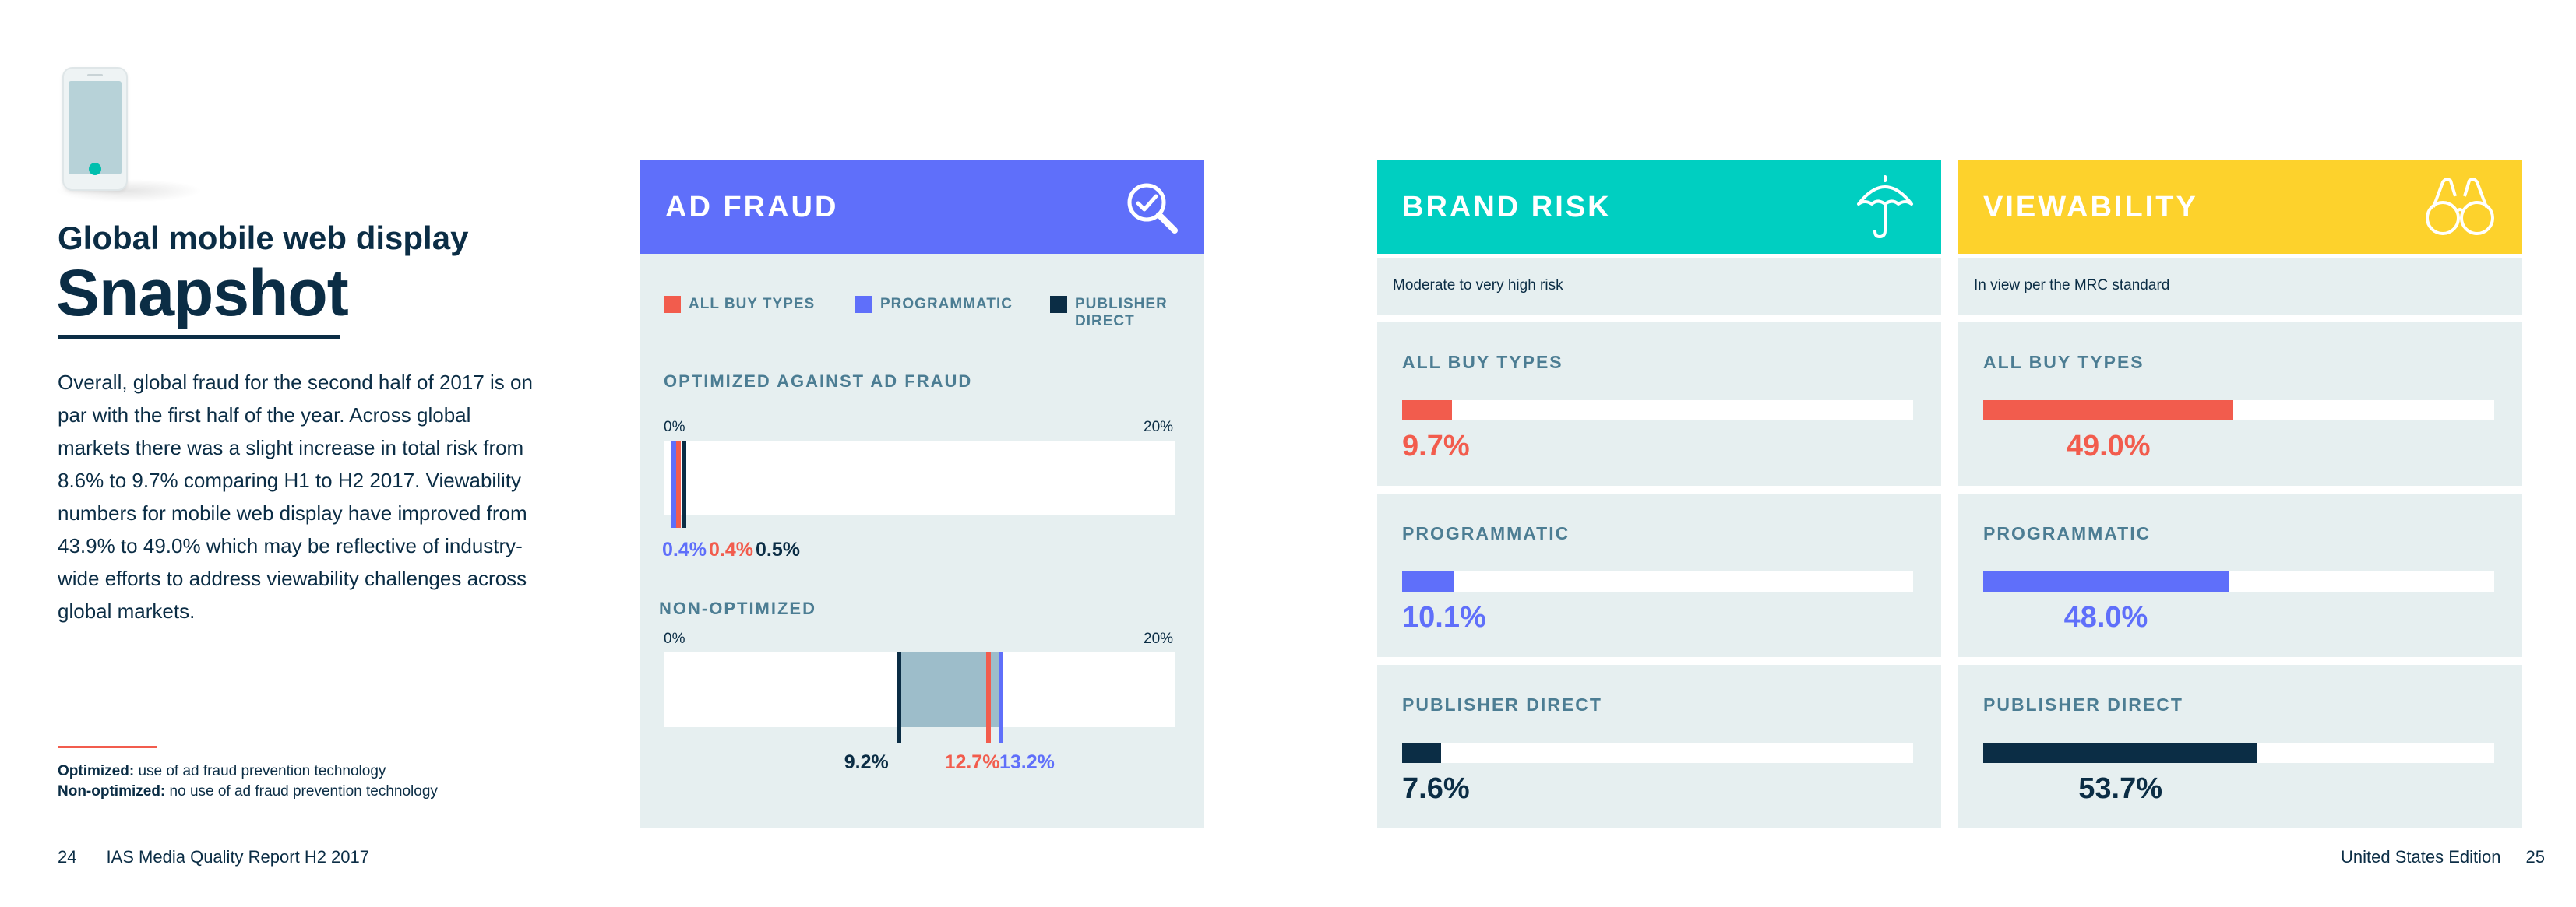  What do you see at coordinates (2108, 410) in the screenshot?
I see `viewability-bar-all-buy-types` at bounding box center [2108, 410].